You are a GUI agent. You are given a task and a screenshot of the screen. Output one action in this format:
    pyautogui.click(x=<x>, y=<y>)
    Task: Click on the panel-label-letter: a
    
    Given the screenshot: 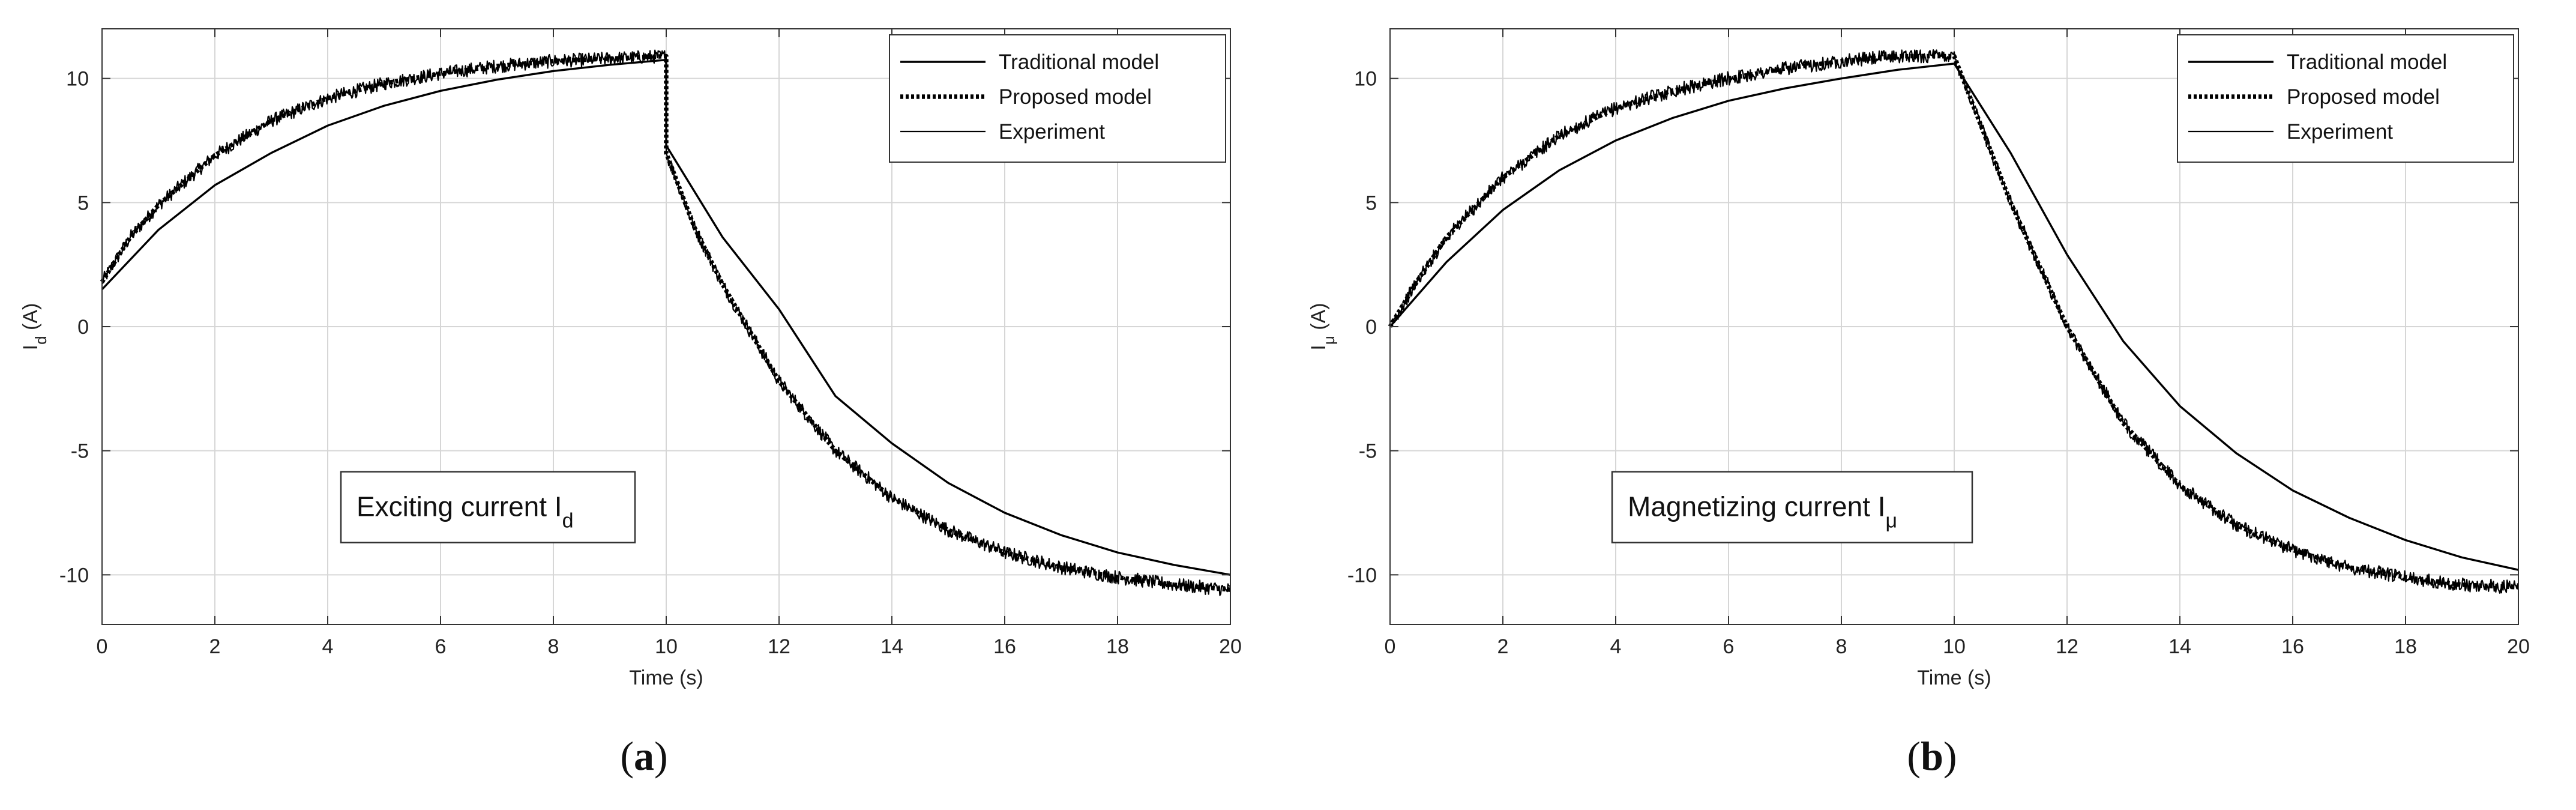 What is the action you would take?
    pyautogui.click(x=644, y=756)
    